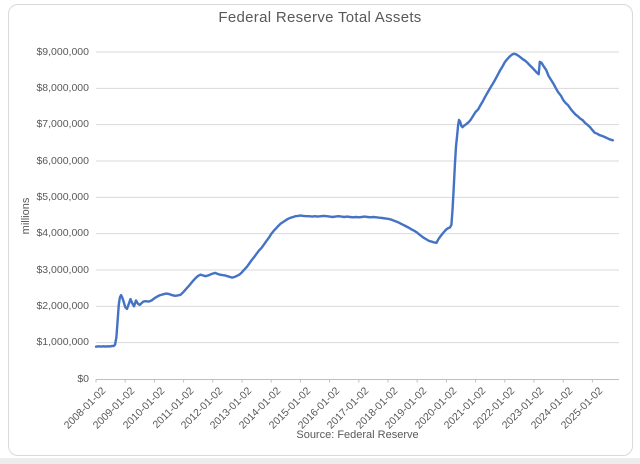 The image size is (640, 464). What do you see at coordinates (62, 342) in the screenshot?
I see `y-axis-tick-label: $1,000,000` at bounding box center [62, 342].